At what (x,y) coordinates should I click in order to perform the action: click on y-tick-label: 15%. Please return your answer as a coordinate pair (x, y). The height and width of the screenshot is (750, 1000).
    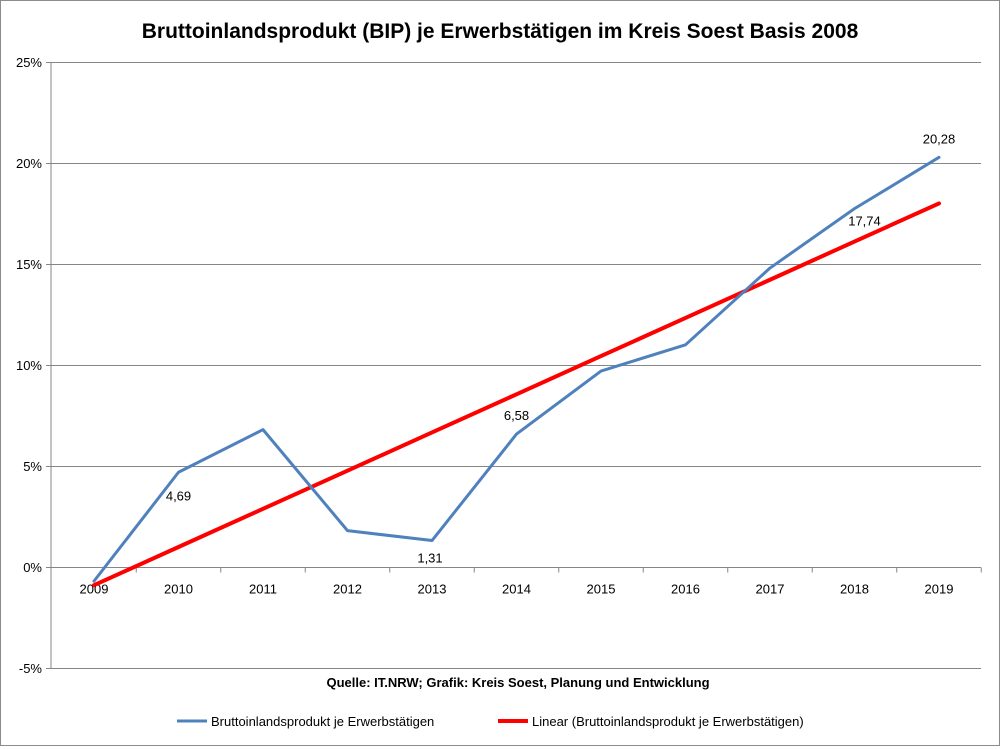
    Looking at the image, I should click on (29, 264).